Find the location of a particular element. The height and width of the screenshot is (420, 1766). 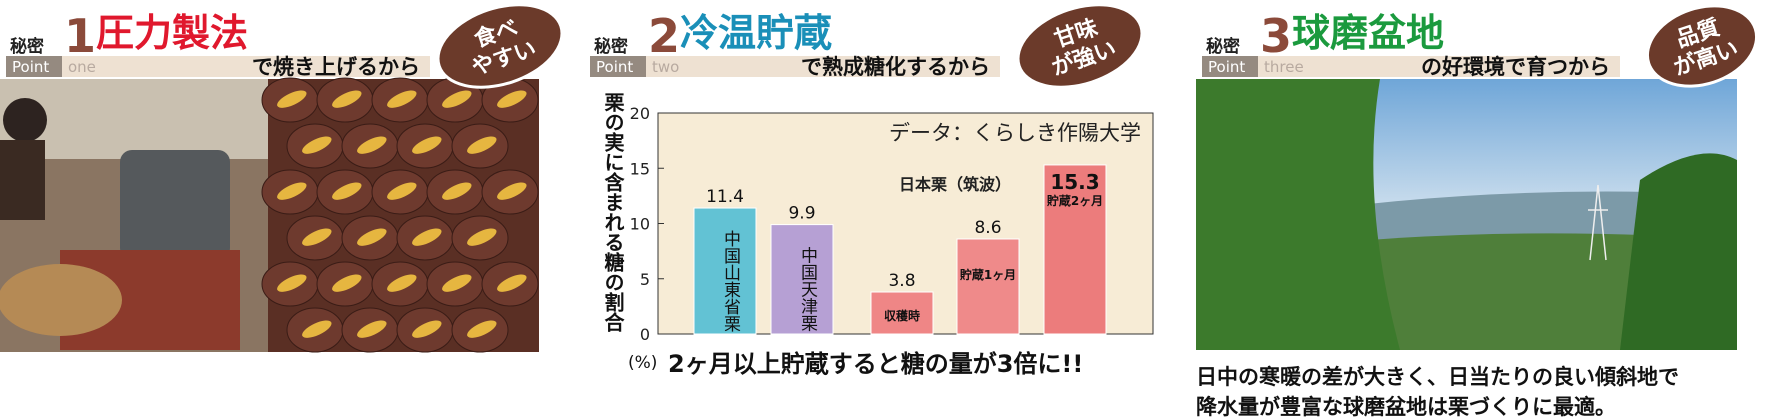

bar-label: 貯蔵1ヶ月 is located at coordinates (988, 274).